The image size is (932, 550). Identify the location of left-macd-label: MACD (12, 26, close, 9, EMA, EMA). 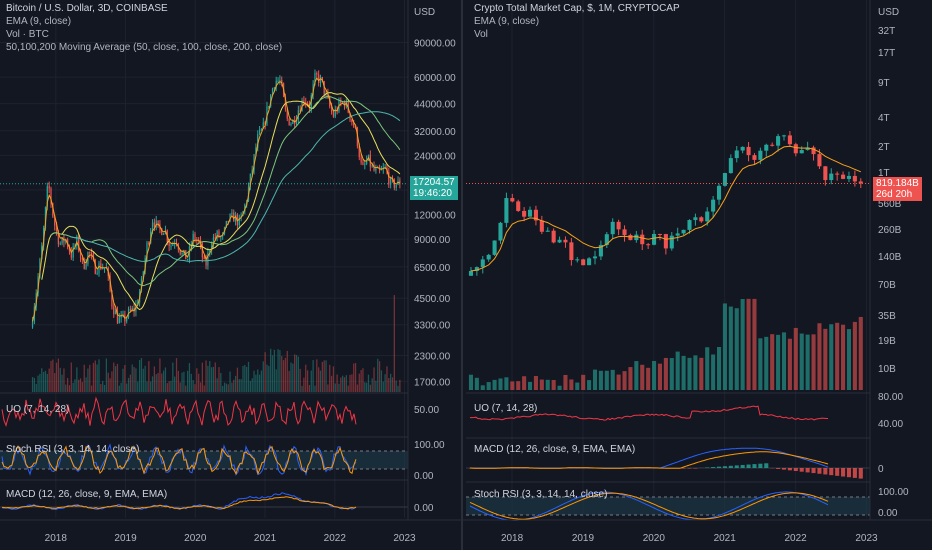
(87, 494).